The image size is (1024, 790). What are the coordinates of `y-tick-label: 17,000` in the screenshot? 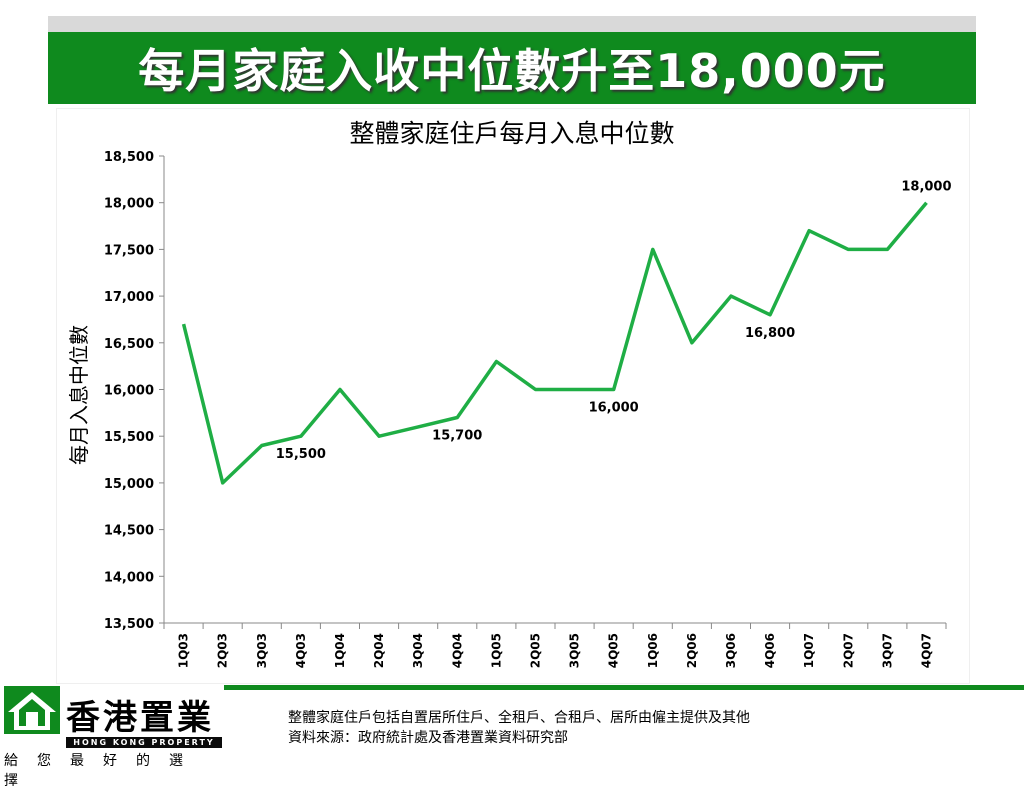 It's located at (129, 297).